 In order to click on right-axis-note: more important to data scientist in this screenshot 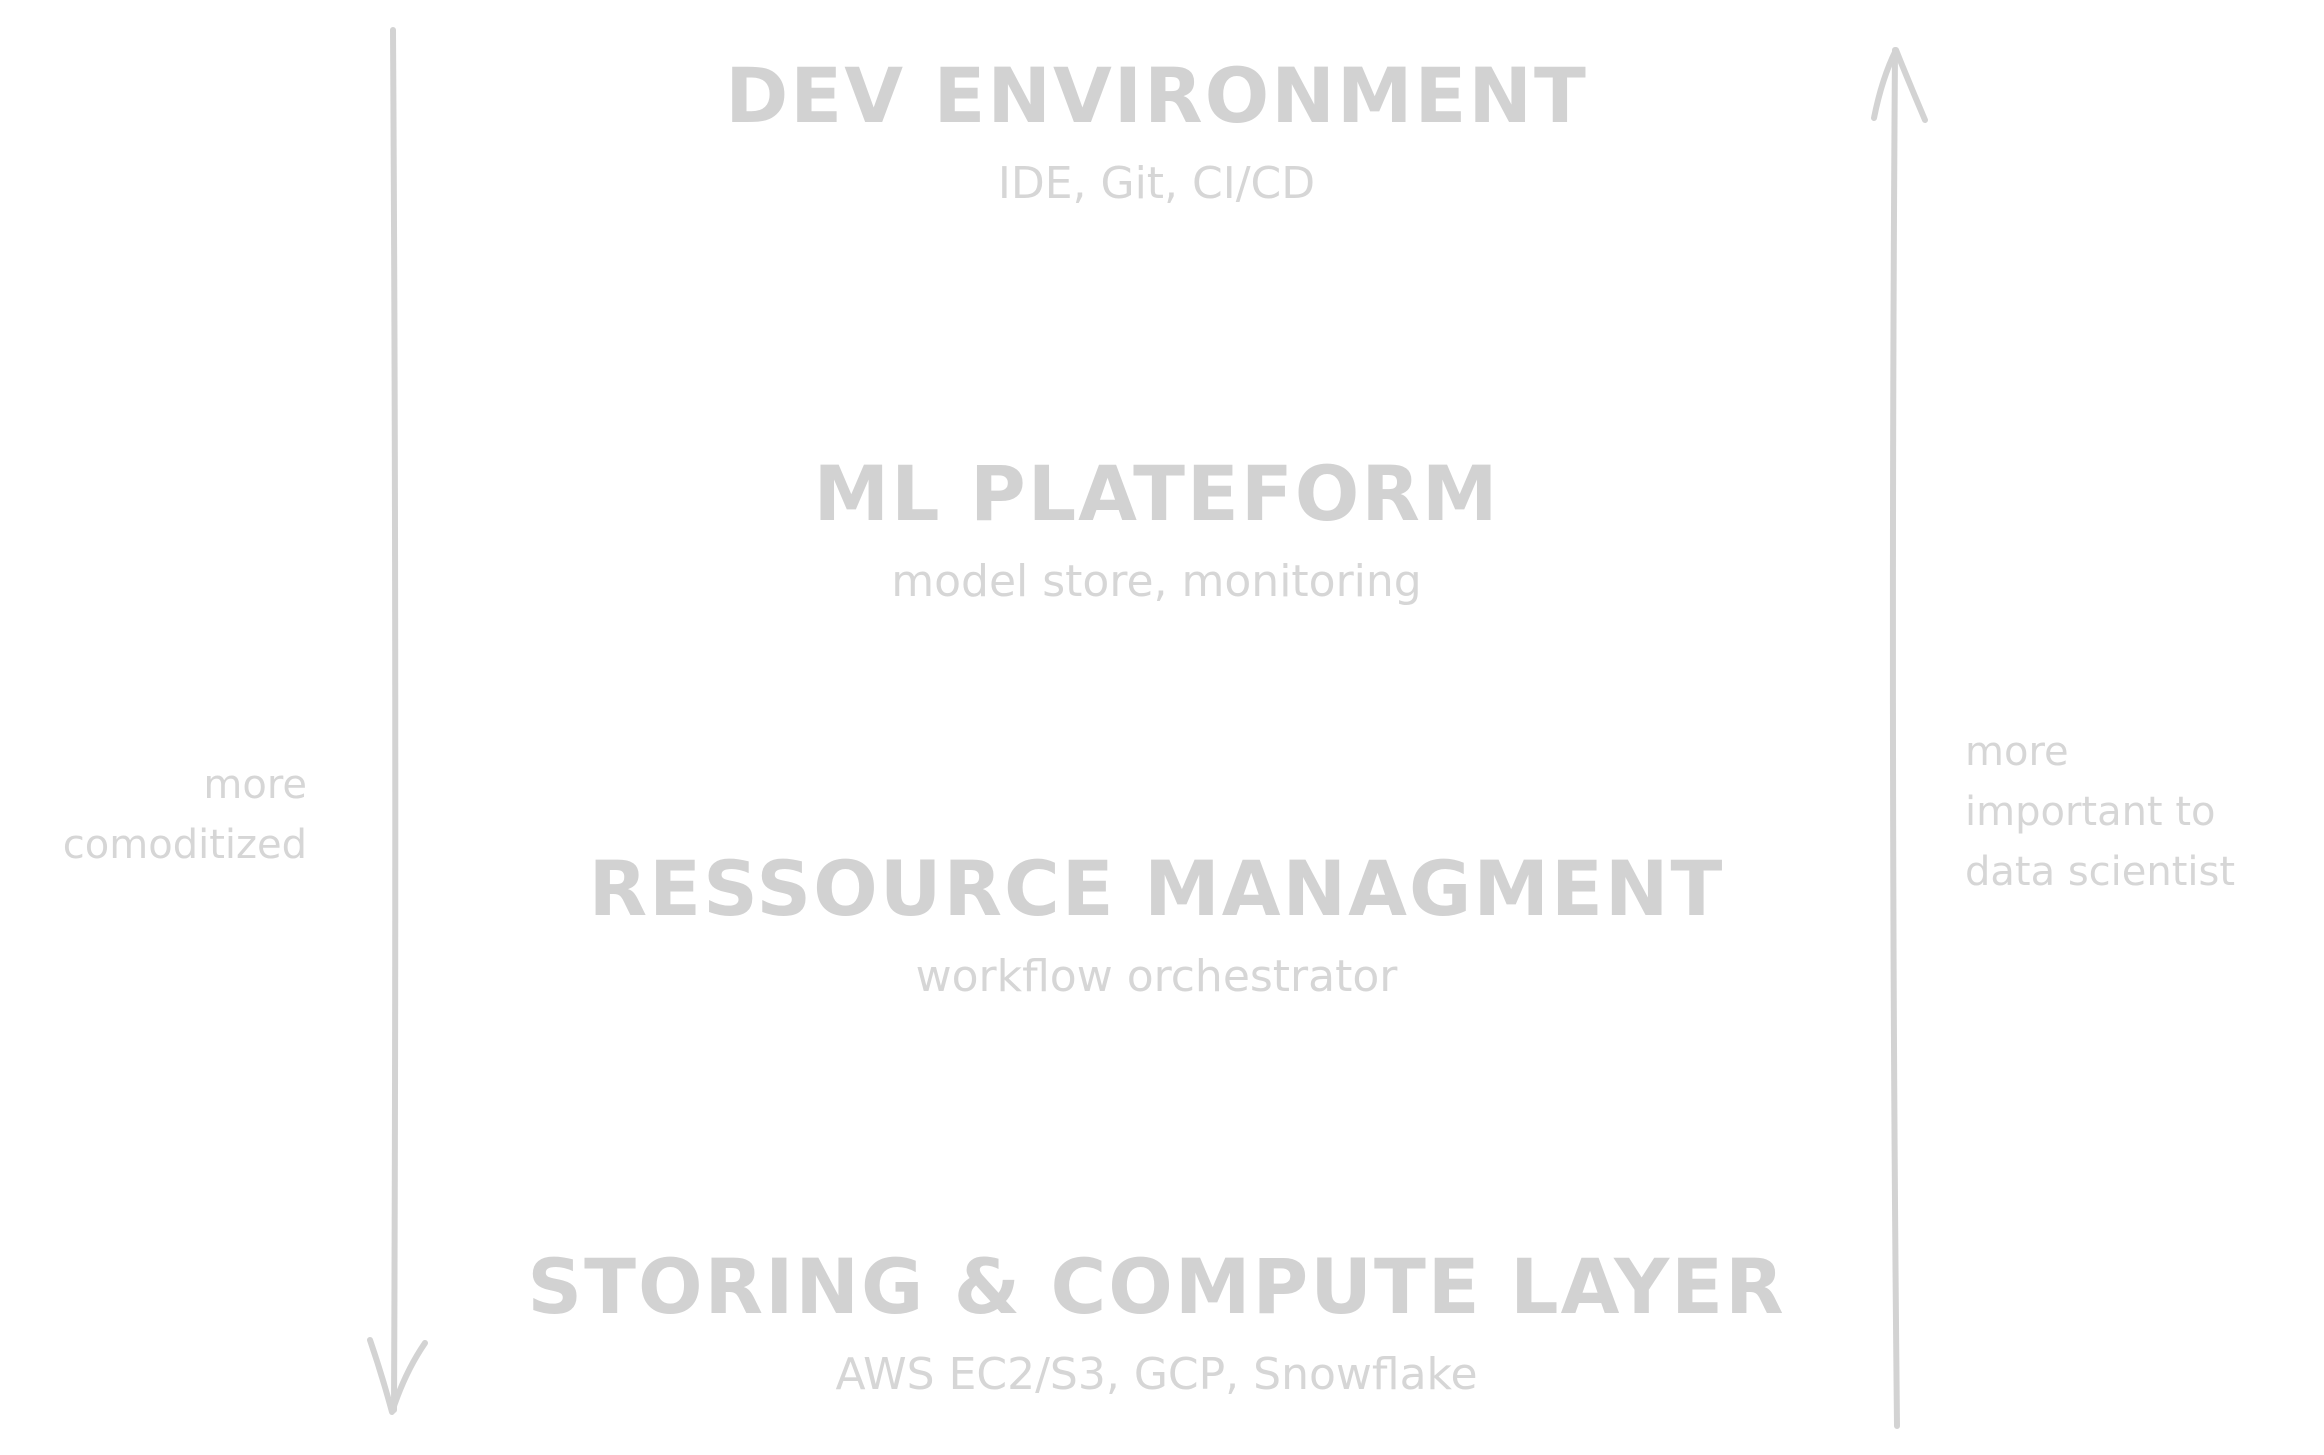, I will do `click(2100, 812)`.